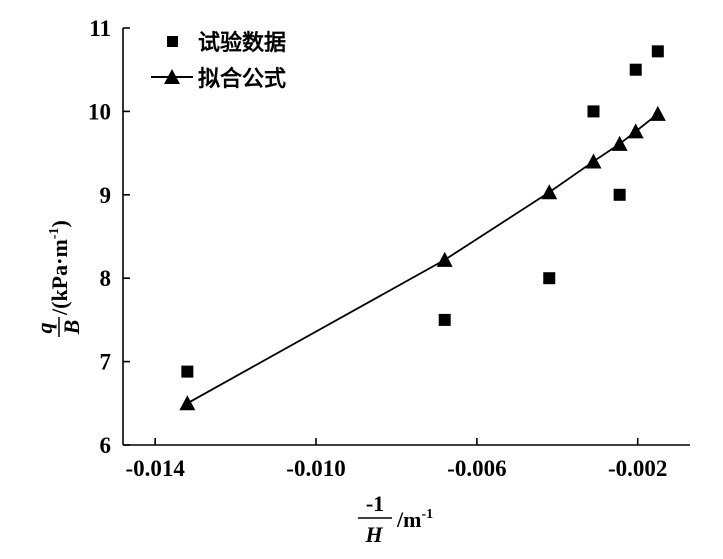 The width and height of the screenshot is (723, 559). I want to click on y-tick-label: 10, so click(99, 111).